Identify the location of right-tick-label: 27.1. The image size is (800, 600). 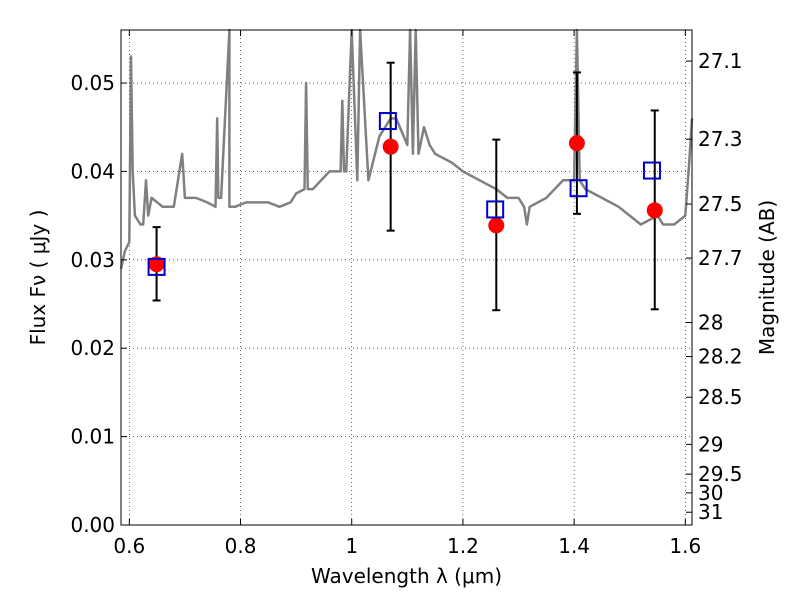
(720, 61).